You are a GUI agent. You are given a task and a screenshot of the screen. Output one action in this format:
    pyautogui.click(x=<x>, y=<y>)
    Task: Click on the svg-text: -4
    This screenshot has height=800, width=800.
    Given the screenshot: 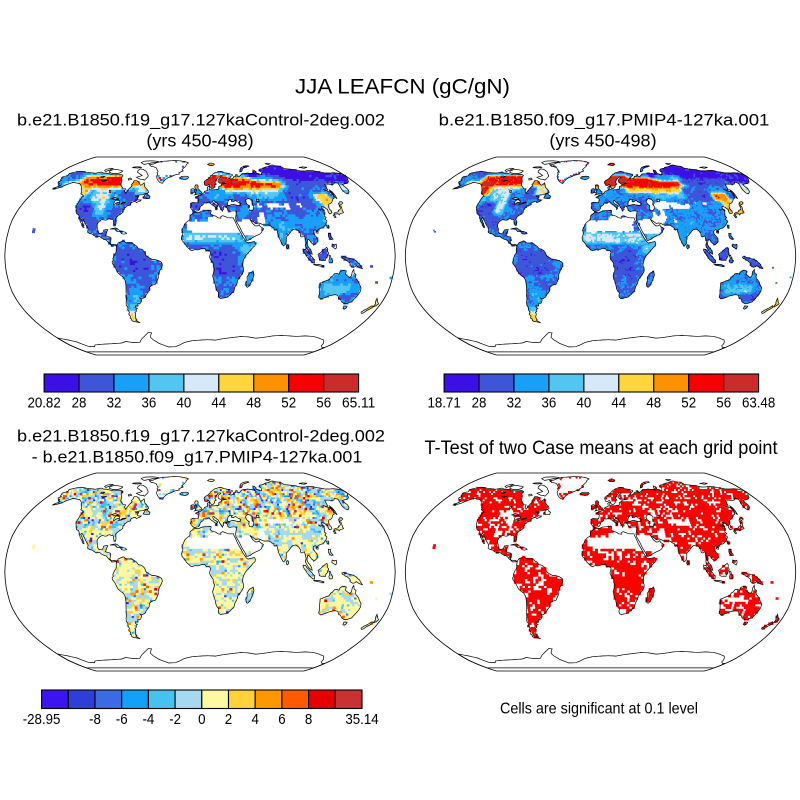 What is the action you would take?
    pyautogui.click(x=149, y=719)
    